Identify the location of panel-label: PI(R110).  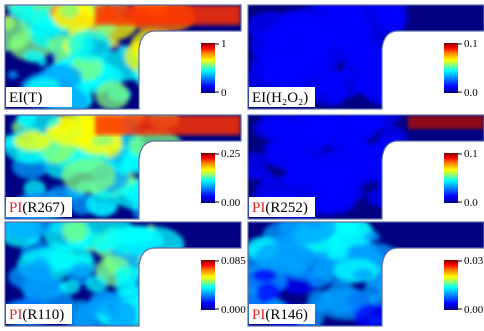
(36, 315).